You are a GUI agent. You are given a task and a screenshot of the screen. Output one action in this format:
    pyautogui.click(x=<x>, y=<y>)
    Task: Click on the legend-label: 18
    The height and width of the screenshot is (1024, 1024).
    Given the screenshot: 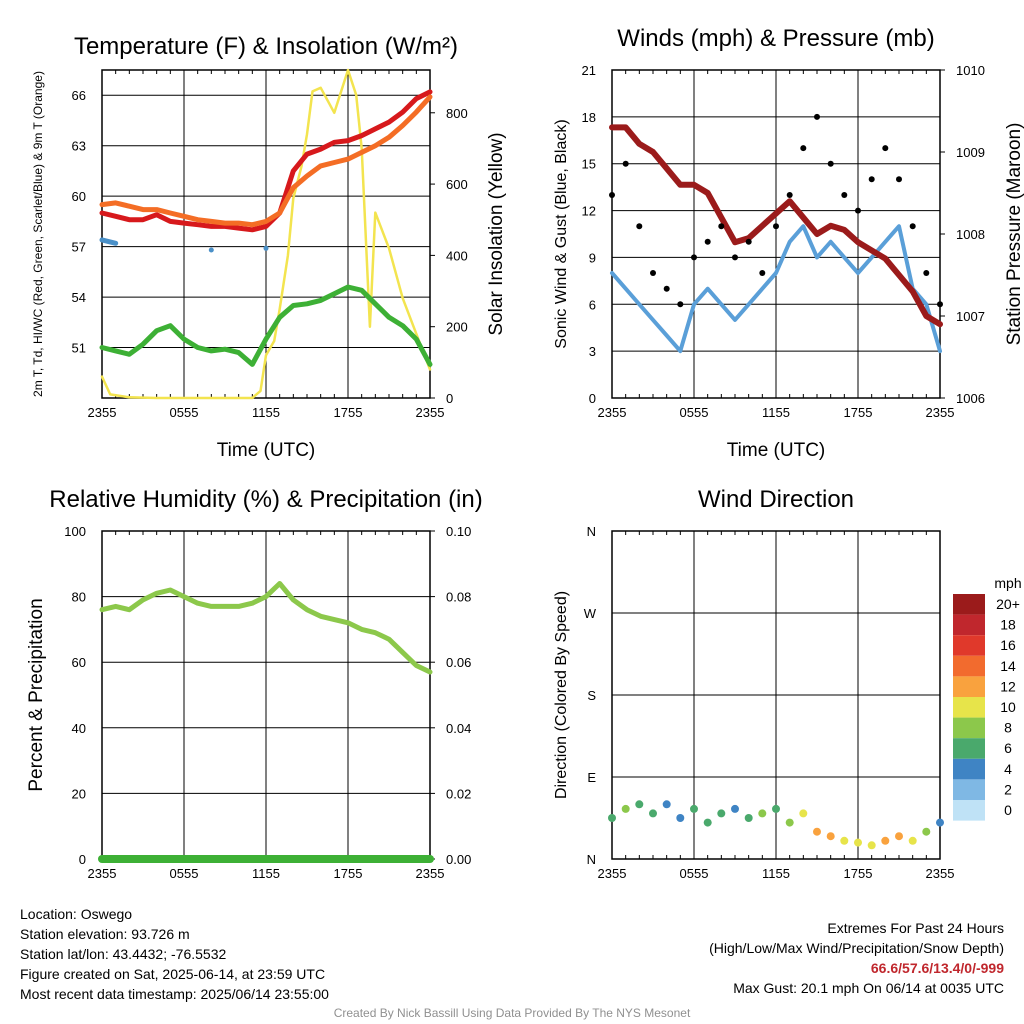 What is the action you would take?
    pyautogui.click(x=1008, y=625)
    